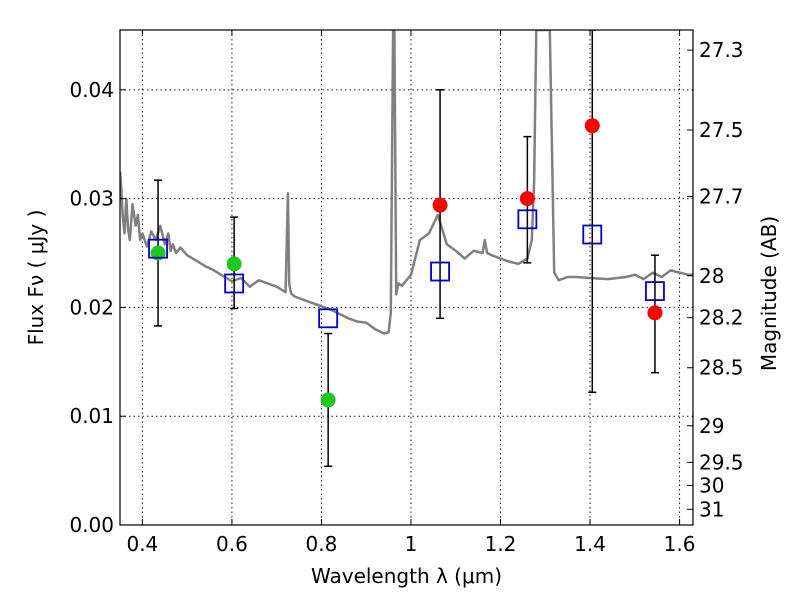 The image size is (800, 600). Describe the element at coordinates (721, 318) in the screenshot. I see `magnitude-tick-label: 28.2` at that location.